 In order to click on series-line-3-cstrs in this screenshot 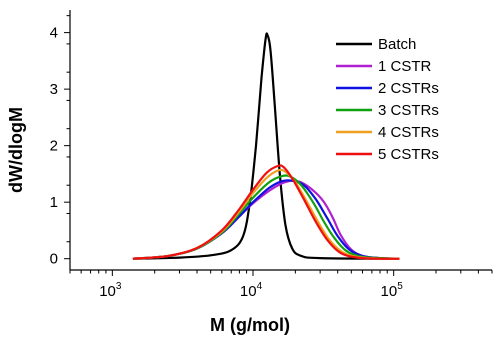, I will do `click(266, 217)`.